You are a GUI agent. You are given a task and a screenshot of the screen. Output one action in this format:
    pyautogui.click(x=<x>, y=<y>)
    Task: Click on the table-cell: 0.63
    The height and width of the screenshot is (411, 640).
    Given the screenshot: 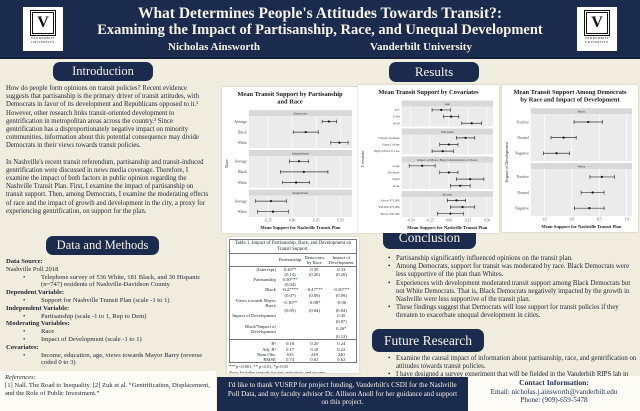 What is the action you would take?
    pyautogui.click(x=314, y=360)
    